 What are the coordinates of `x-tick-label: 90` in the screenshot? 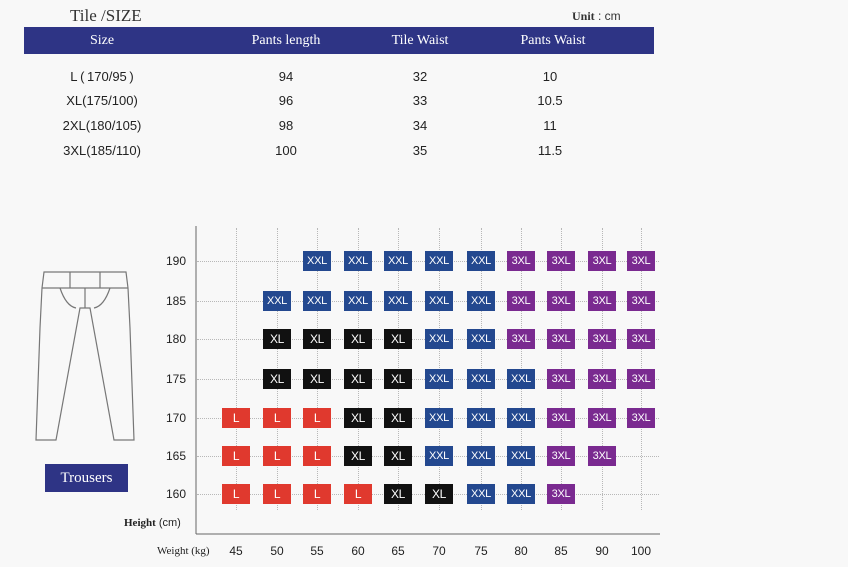 It's located at (602, 551).